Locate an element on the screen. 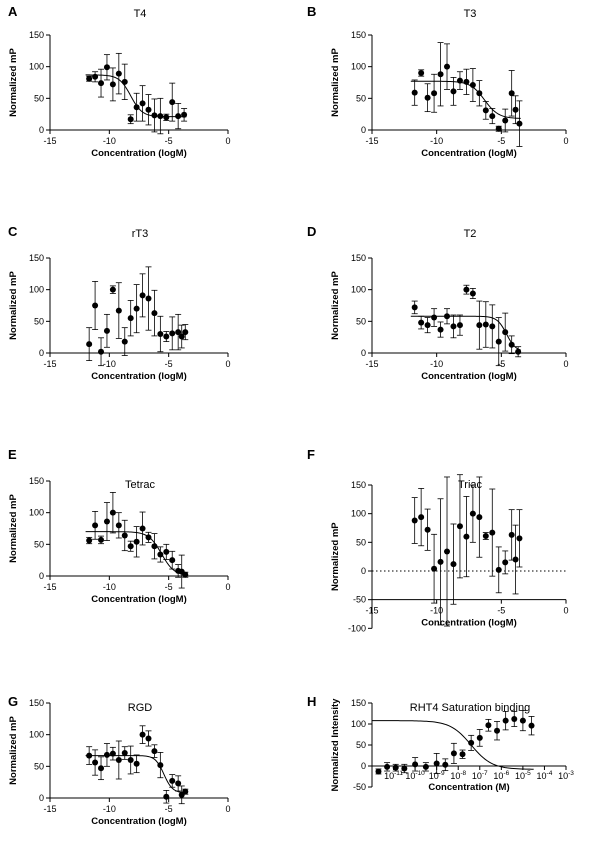 This screenshot has width=601, height=864. panel-h-y-label: Normalized Intensity is located at coordinates (335, 745).